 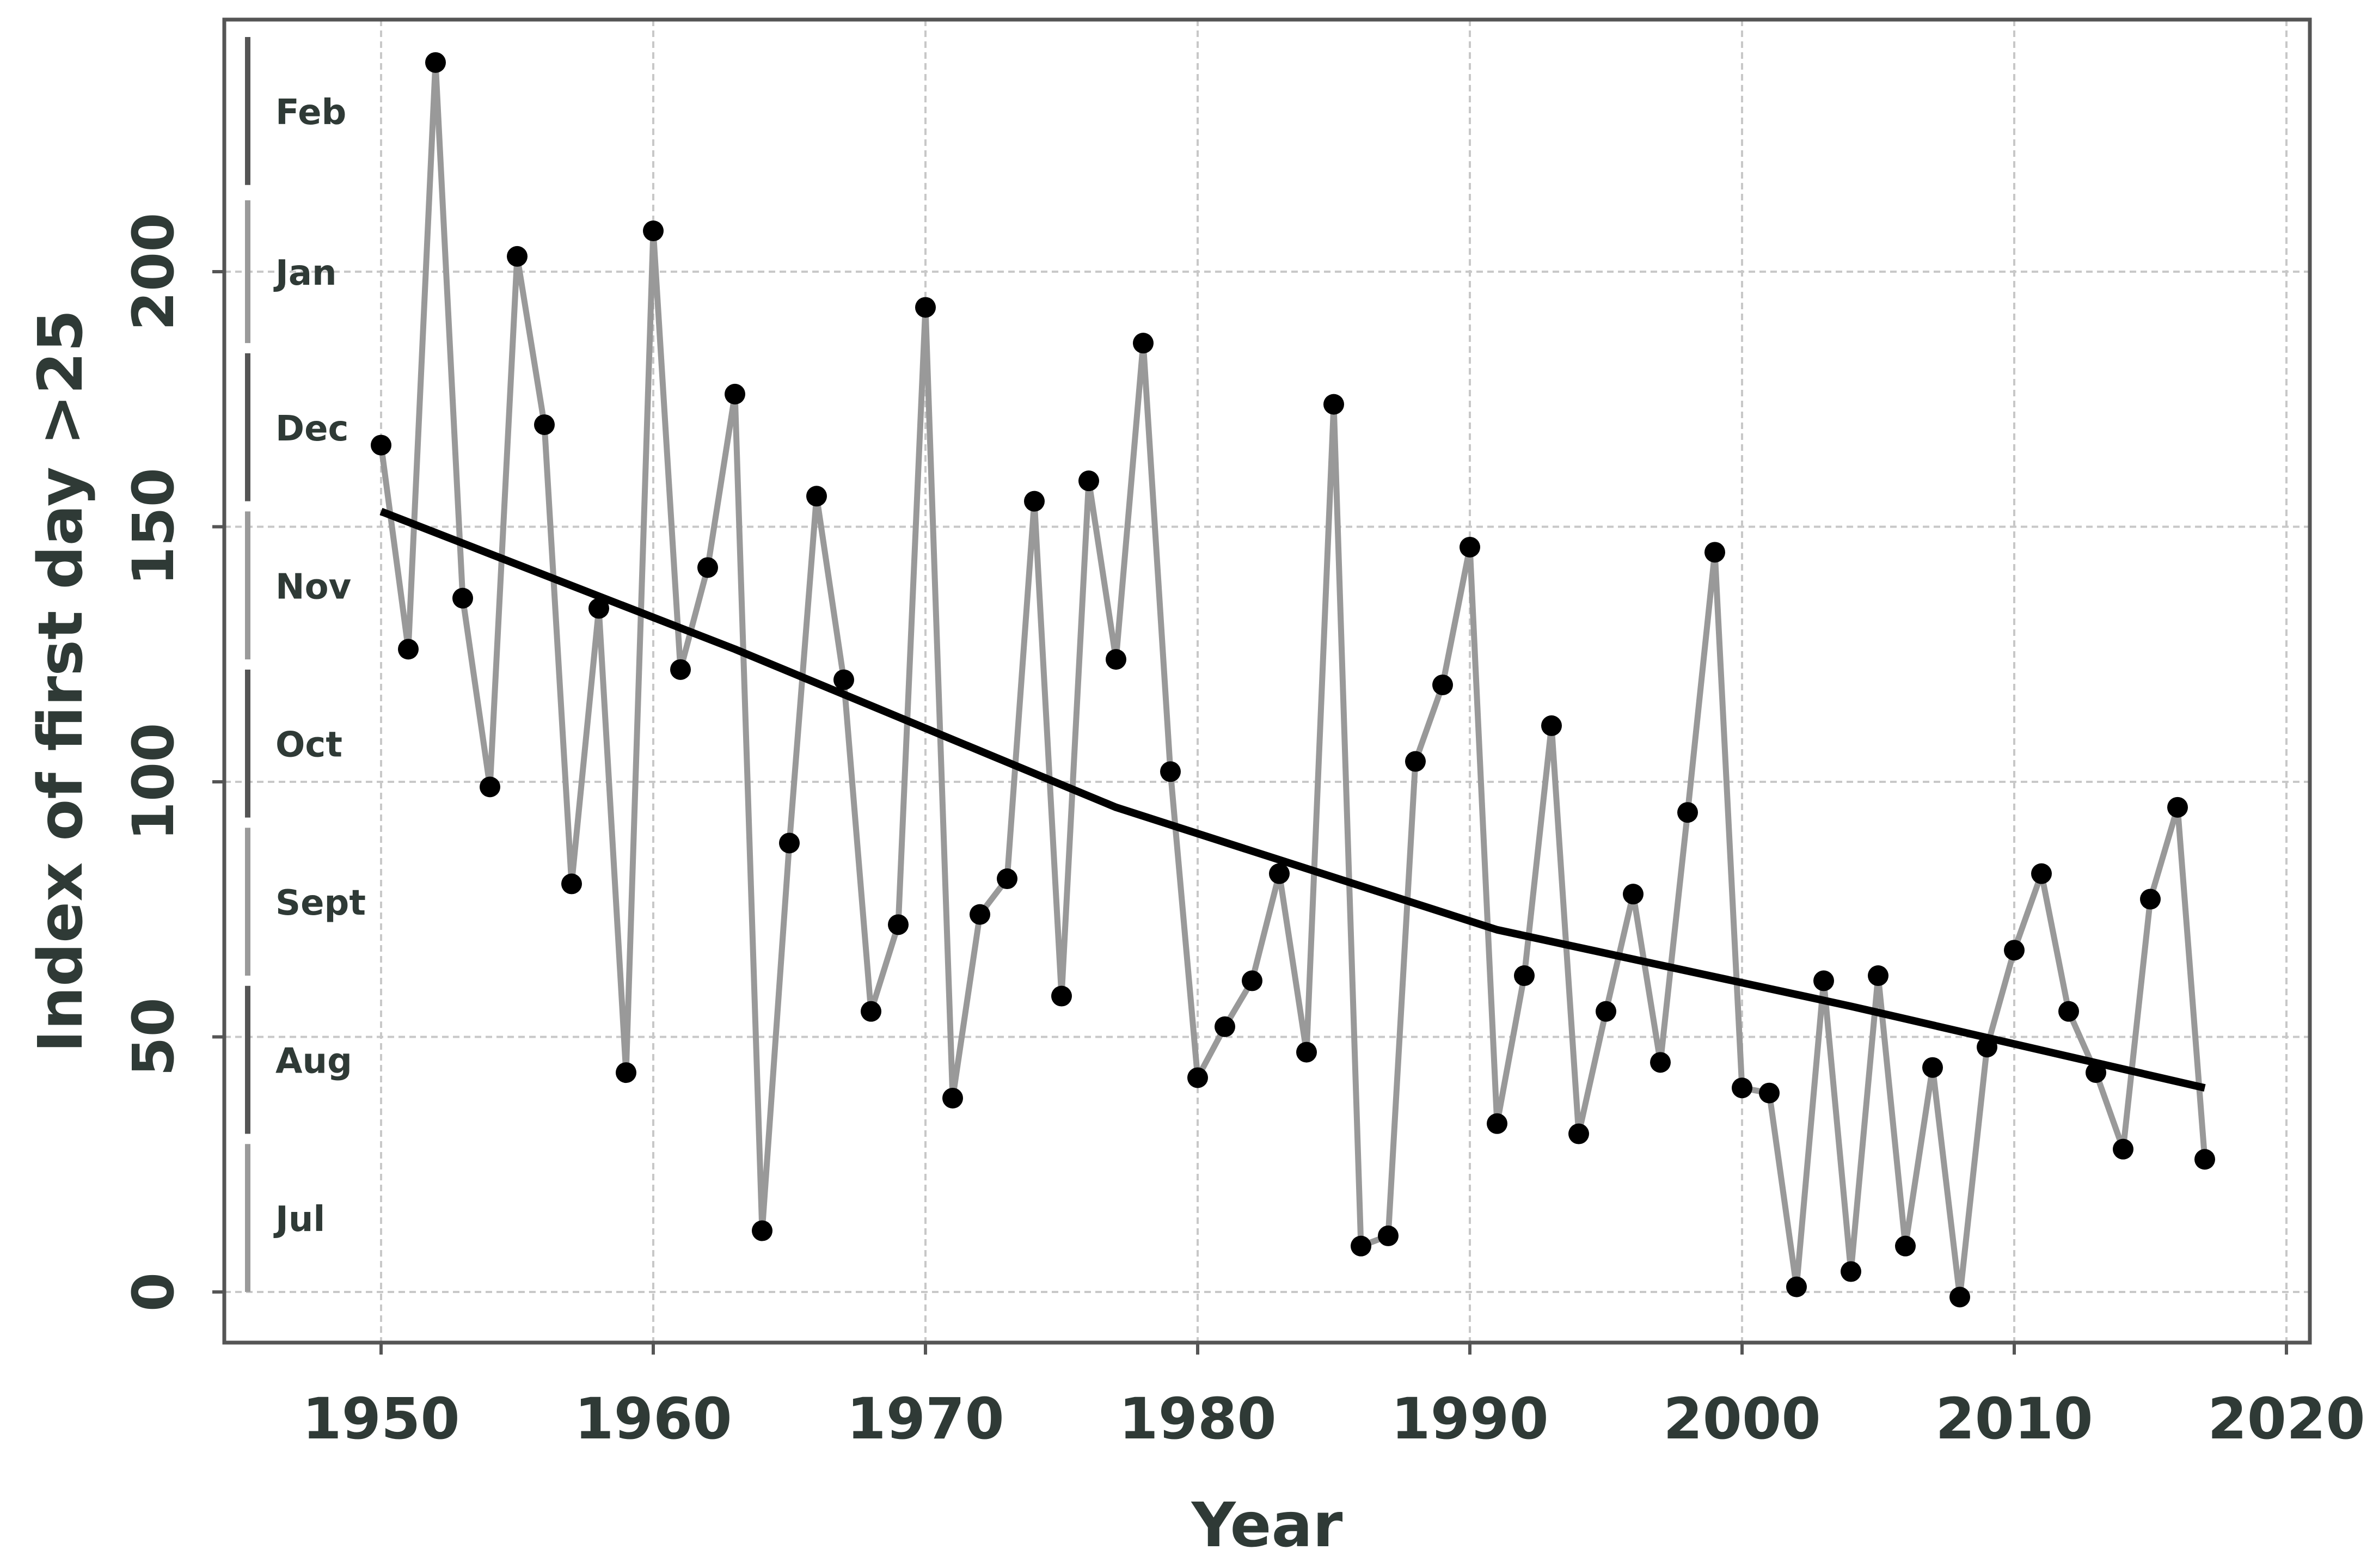 What do you see at coordinates (2014, 1419) in the screenshot?
I see `x-tick-label: 2010` at bounding box center [2014, 1419].